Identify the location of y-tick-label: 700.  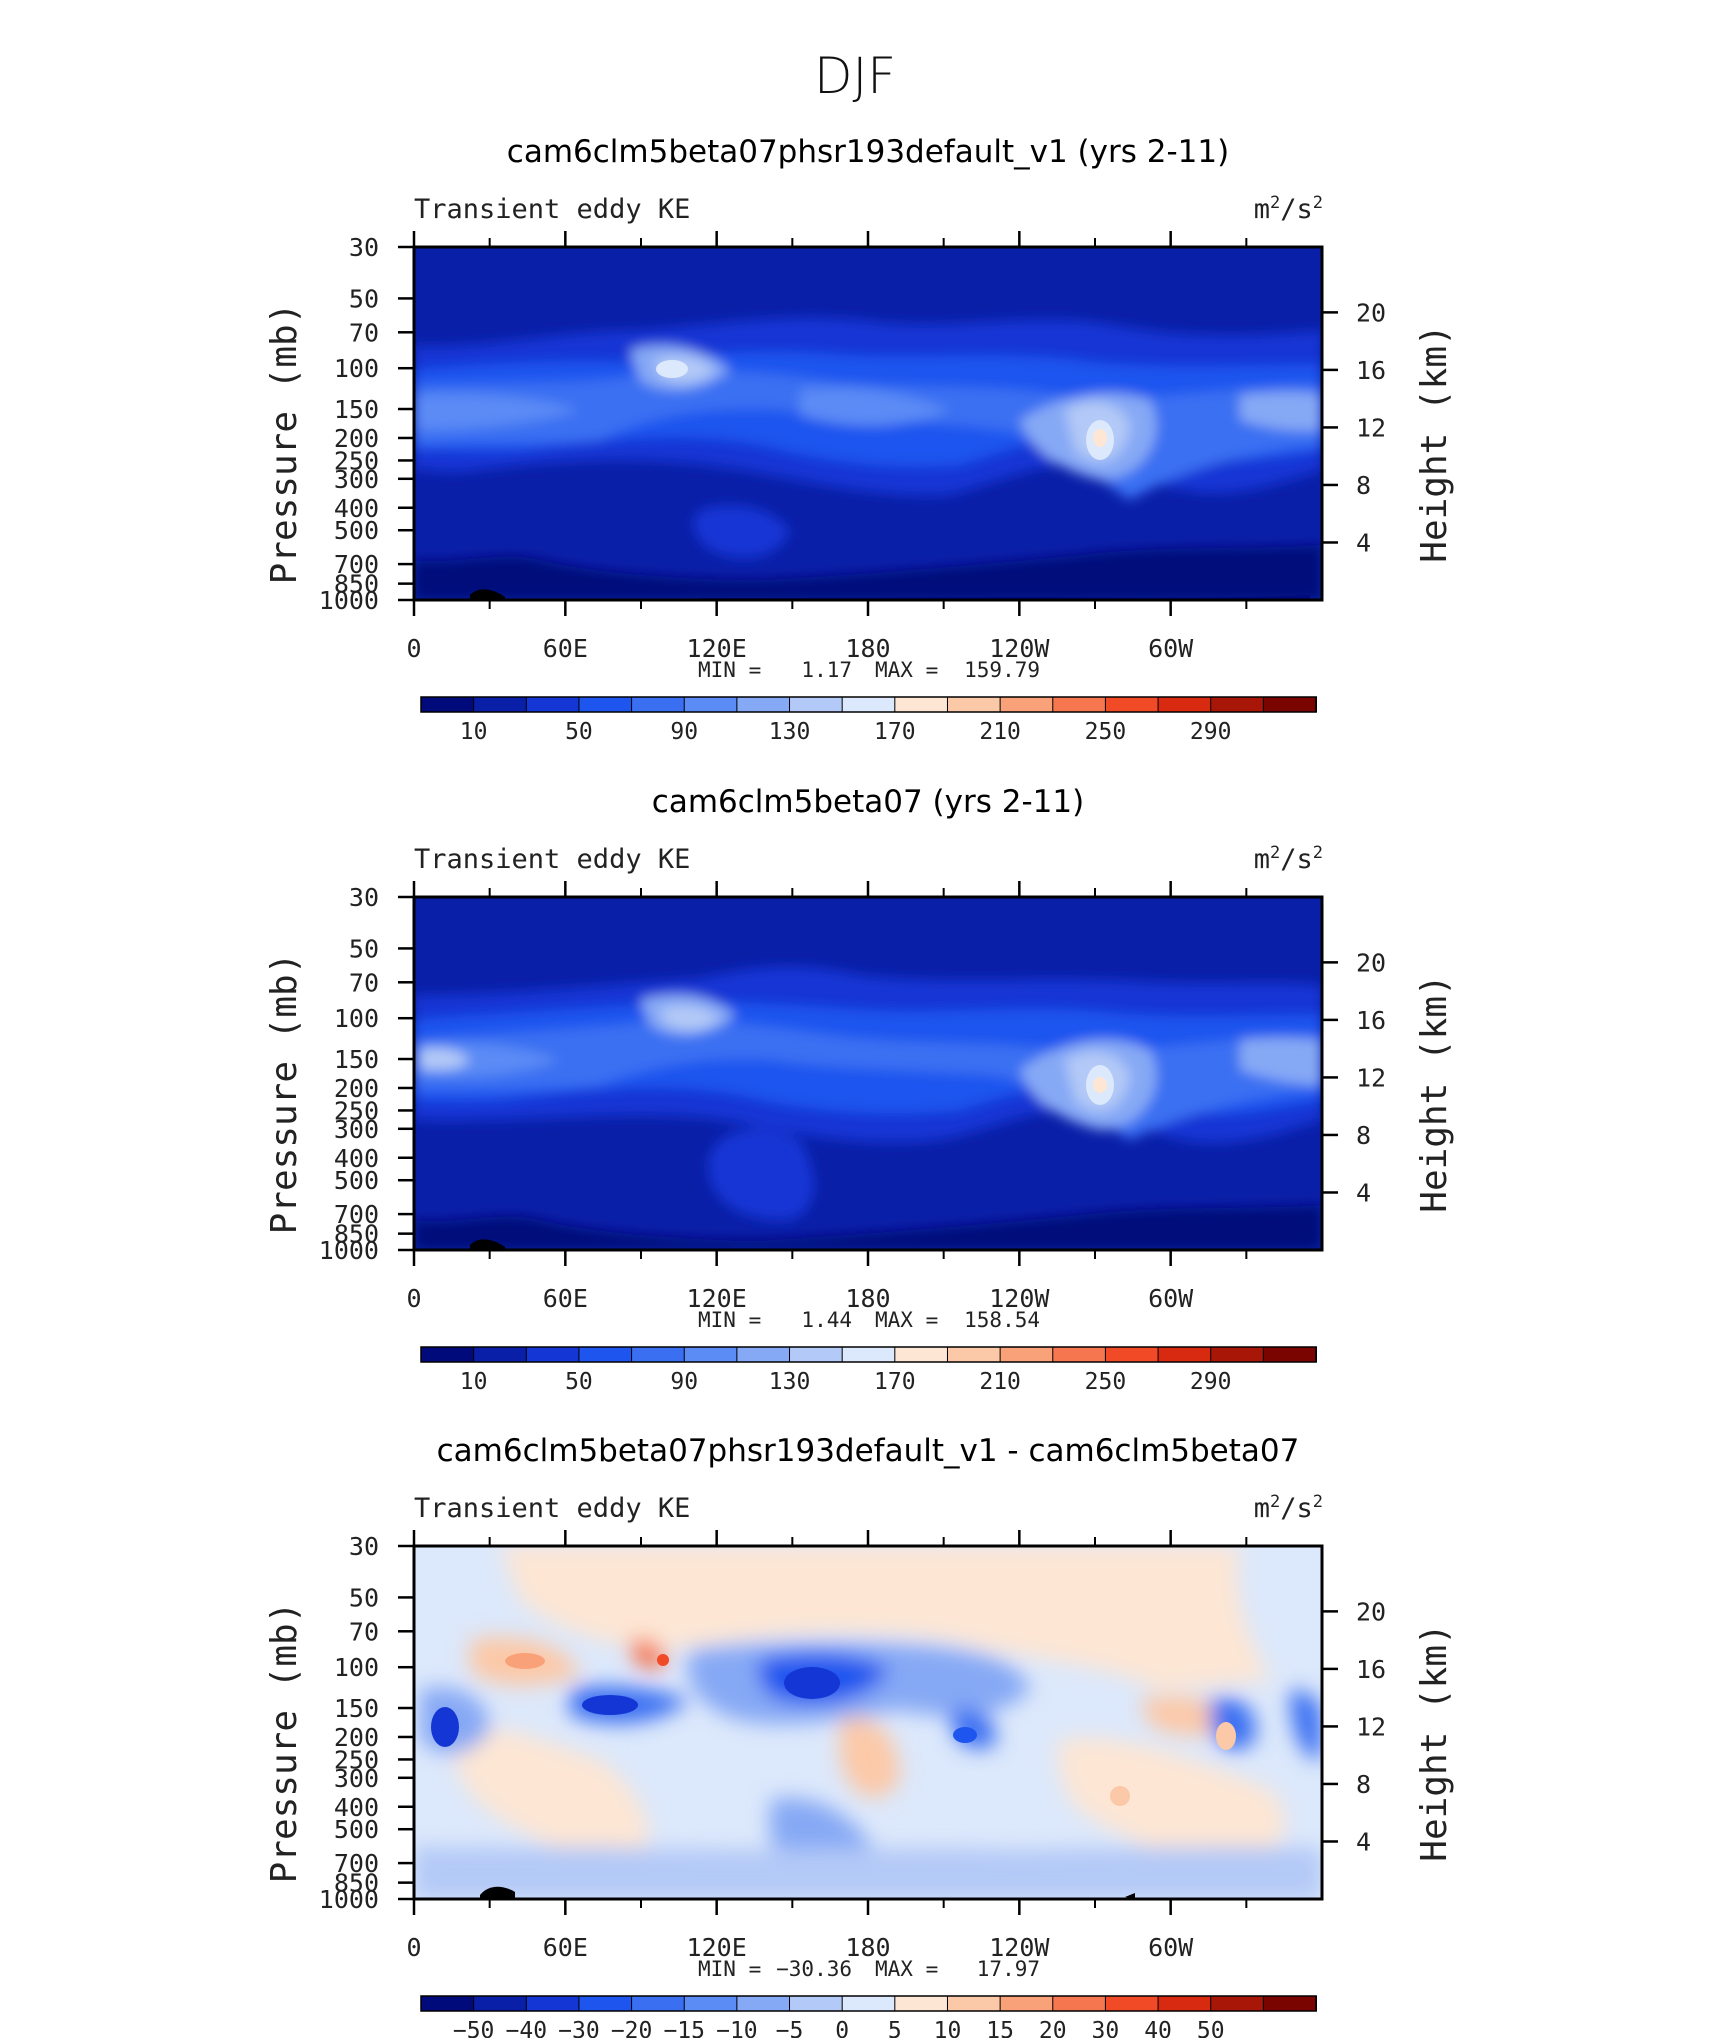
(356, 1863).